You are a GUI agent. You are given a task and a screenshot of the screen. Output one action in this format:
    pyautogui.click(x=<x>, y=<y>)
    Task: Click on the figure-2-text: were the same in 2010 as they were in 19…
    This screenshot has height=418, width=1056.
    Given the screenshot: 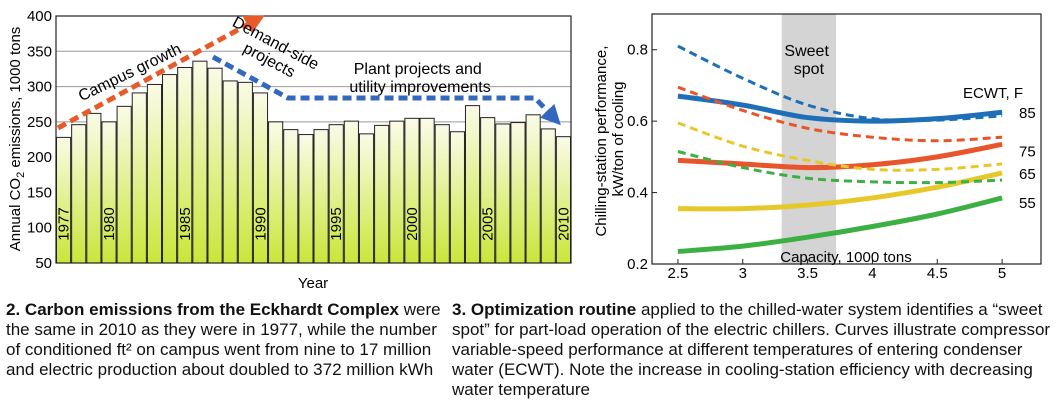 What is the action you would take?
    pyautogui.click(x=223, y=339)
    